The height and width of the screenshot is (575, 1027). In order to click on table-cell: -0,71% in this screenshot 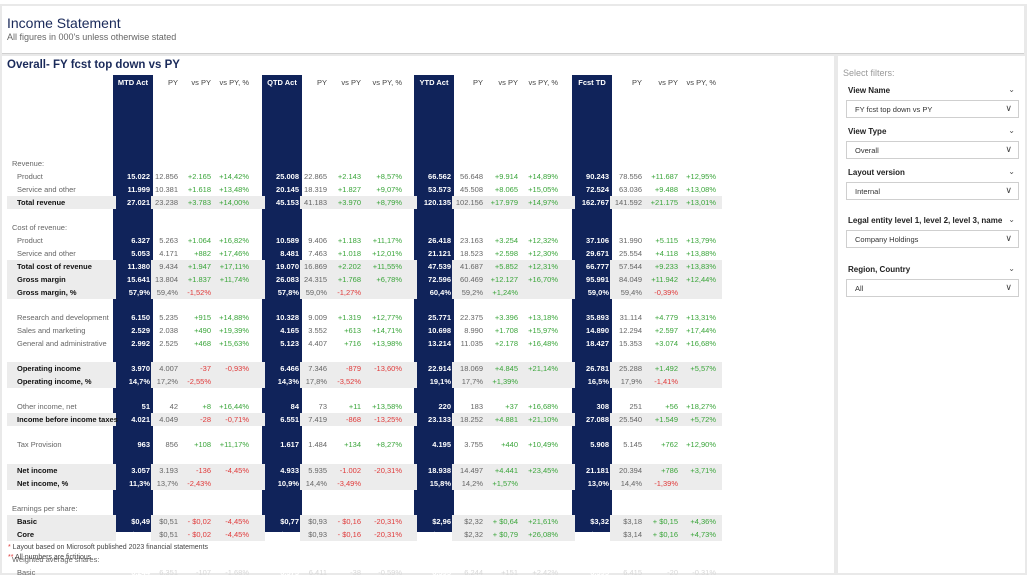, I will do `click(237, 419)`.